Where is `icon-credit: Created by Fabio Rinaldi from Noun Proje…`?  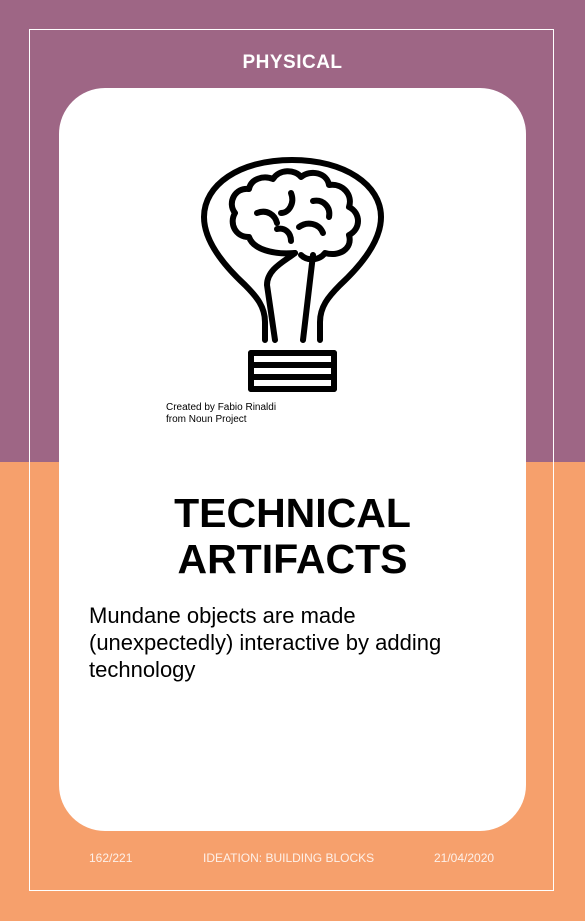
icon-credit: Created by Fabio Rinaldi from Noun Proje… is located at coordinates (221, 414).